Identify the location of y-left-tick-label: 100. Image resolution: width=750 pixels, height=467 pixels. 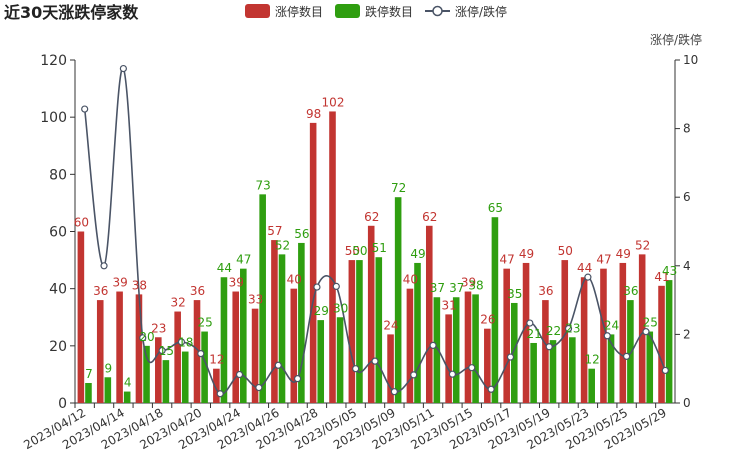
(53, 118).